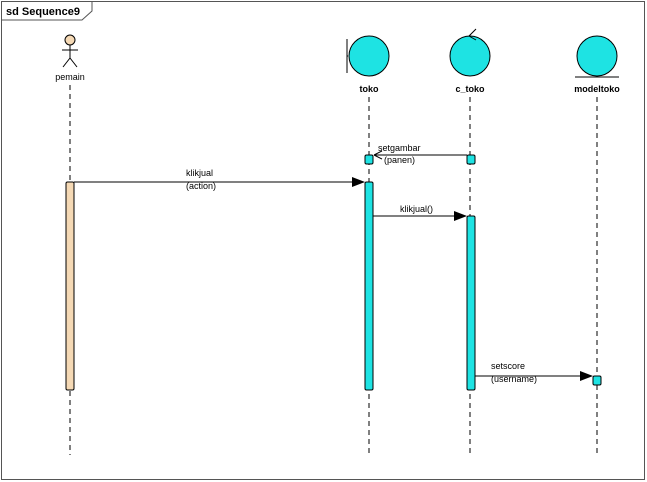  What do you see at coordinates (597, 245) in the screenshot?
I see `lifeline-modeltoko: modeltoko` at bounding box center [597, 245].